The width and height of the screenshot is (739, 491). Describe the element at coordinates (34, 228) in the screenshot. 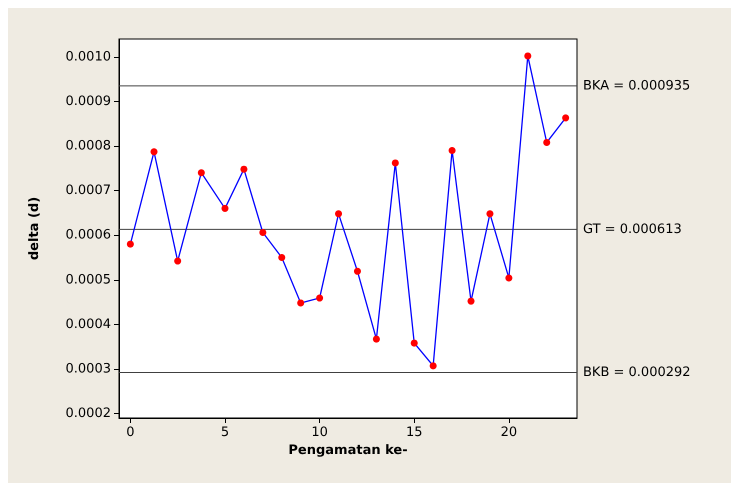

I see `y-axis-title: delta (d)` at that location.